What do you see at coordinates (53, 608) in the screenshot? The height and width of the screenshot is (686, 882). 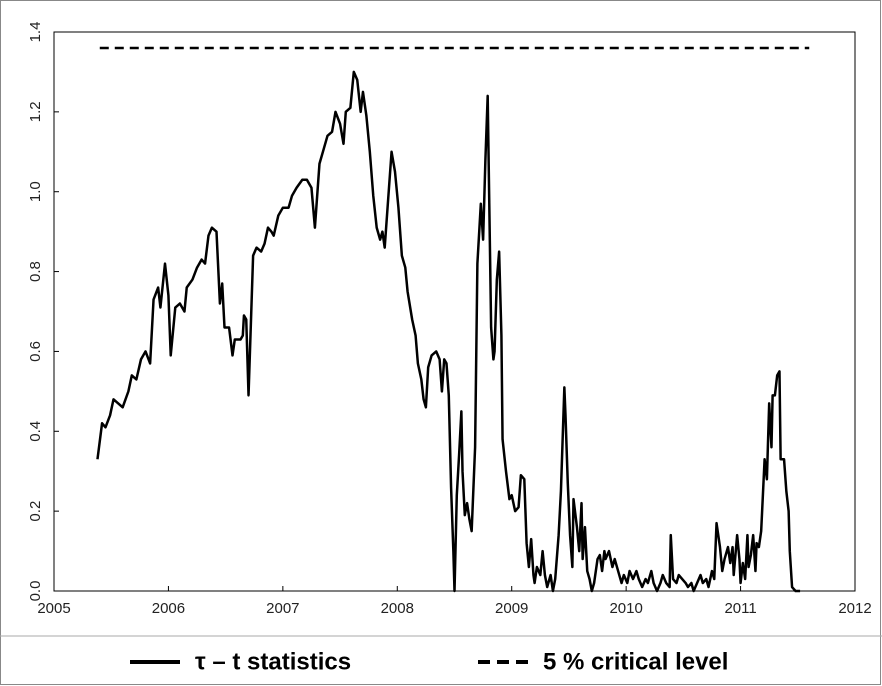 I see `x-tick-label: 2005` at bounding box center [53, 608].